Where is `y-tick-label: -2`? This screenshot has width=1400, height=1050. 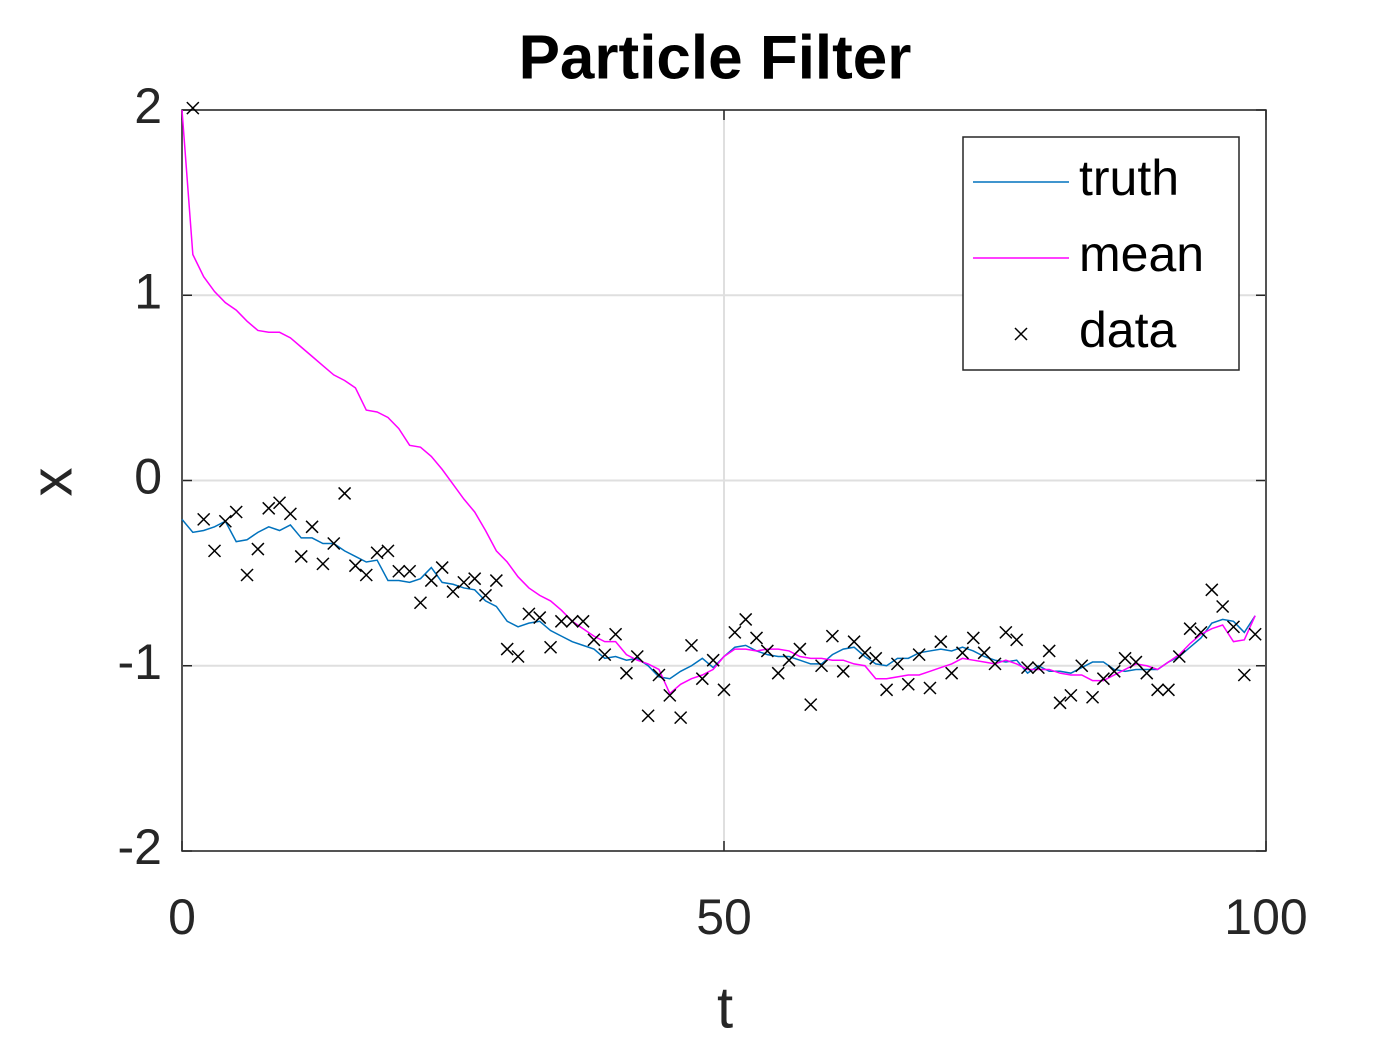
y-tick-label: -2 is located at coordinates (140, 847).